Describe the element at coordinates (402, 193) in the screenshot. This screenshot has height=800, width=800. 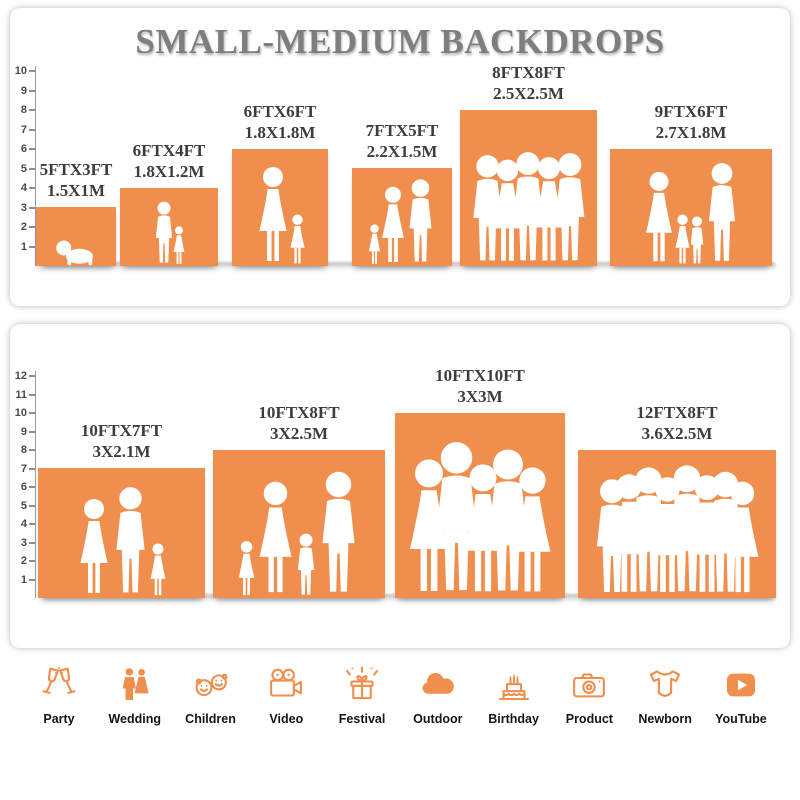
I see `backdrop-7ftx5ft: 7FTX5FT 2.2X1.5M` at that location.